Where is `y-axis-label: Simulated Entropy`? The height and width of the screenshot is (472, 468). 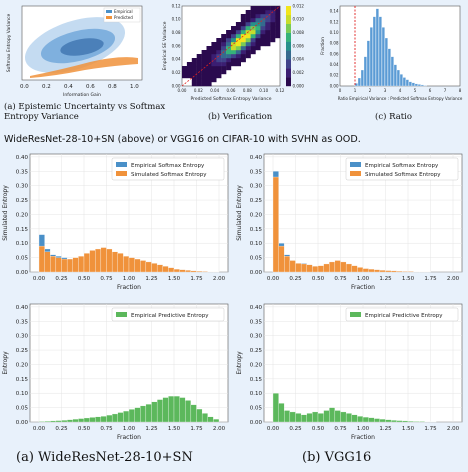
y-axis-label: Simulated Entropy is located at coordinates (239, 213).